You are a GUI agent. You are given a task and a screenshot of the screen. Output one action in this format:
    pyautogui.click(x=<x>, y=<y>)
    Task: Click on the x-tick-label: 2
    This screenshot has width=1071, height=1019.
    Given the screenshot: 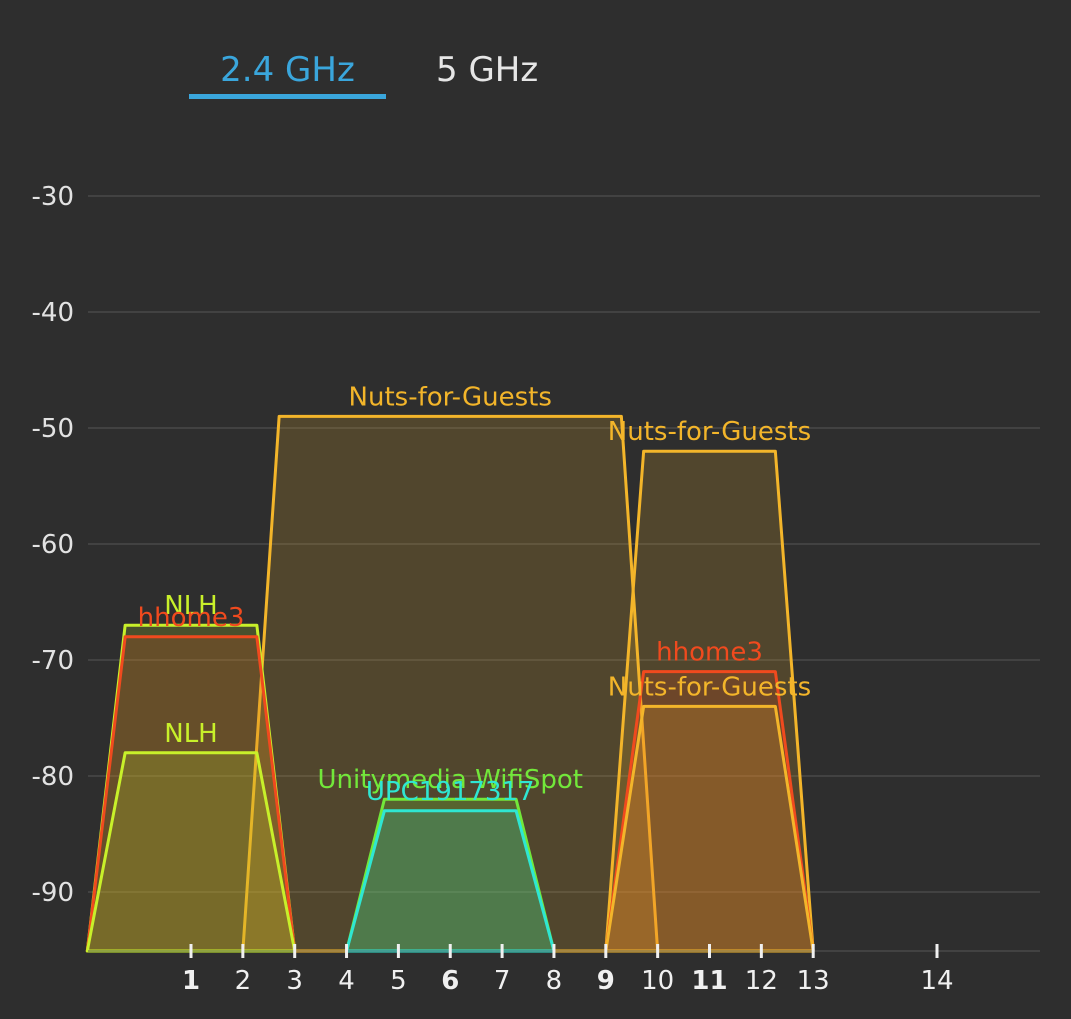 What is the action you would take?
    pyautogui.click(x=243, y=981)
    